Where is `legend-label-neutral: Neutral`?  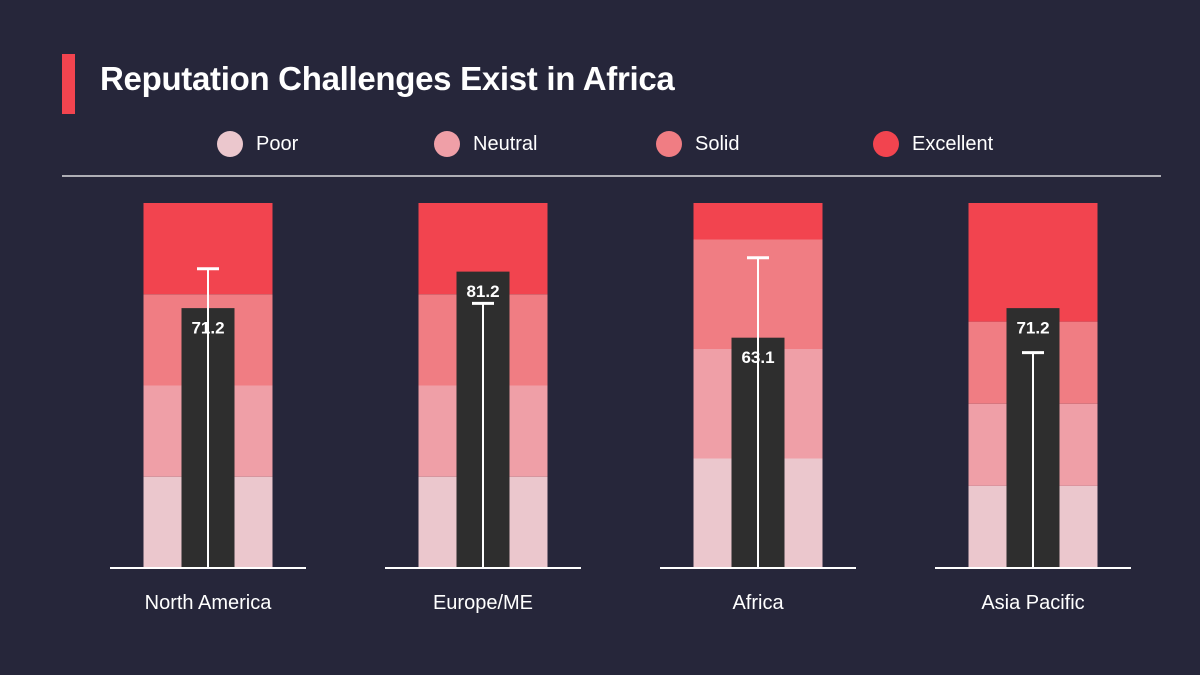 legend-label-neutral: Neutral is located at coordinates (505, 144).